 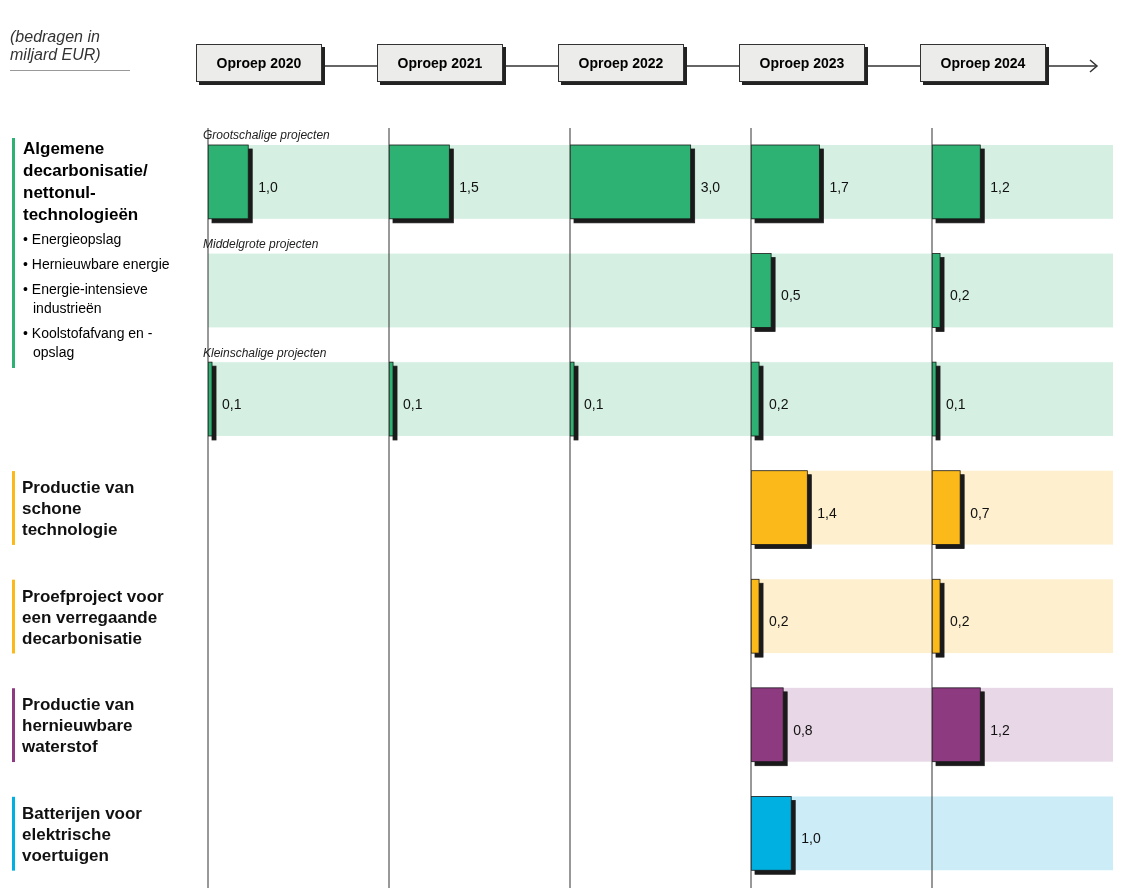 I want to click on data-label: 1,5, so click(x=469, y=186).